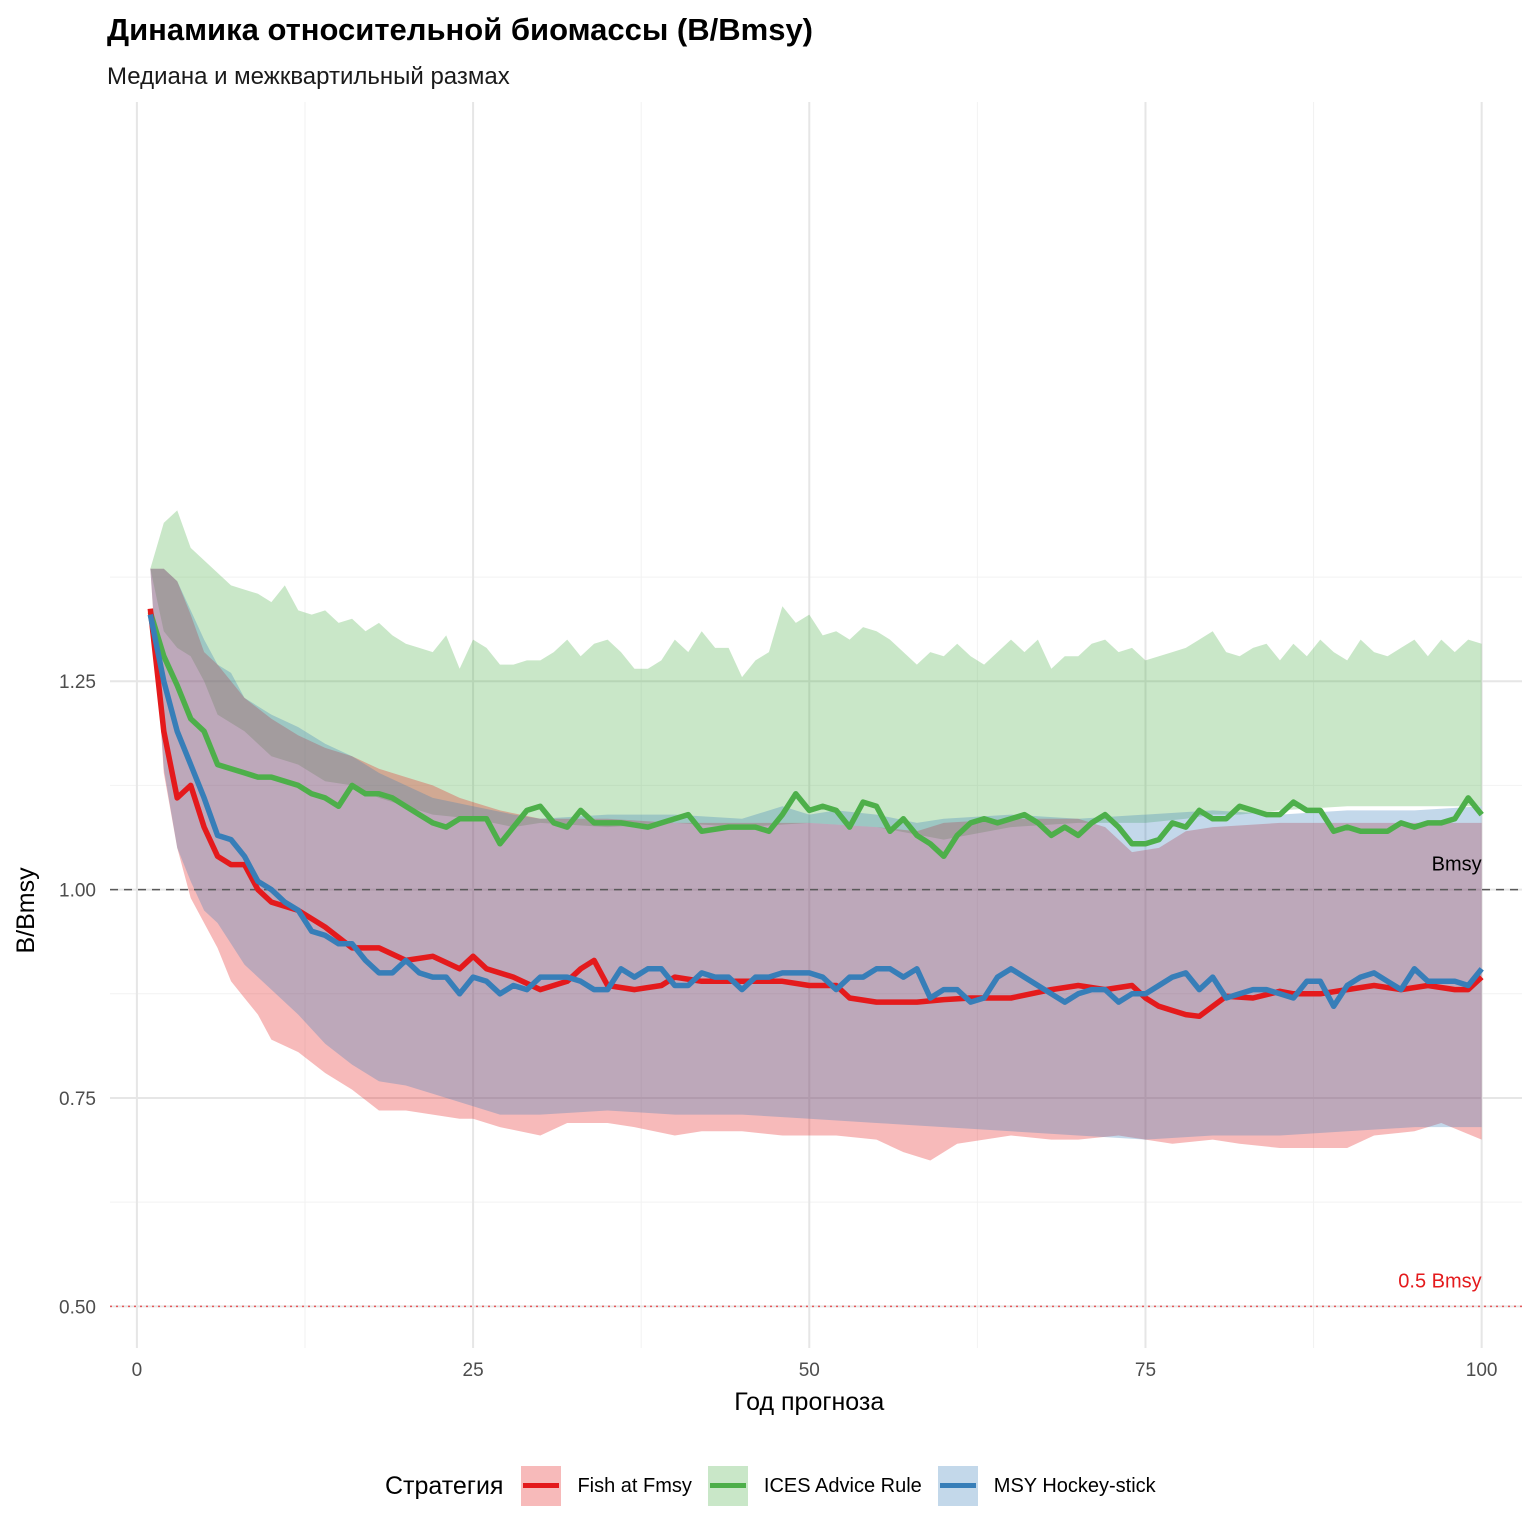  What do you see at coordinates (308, 76) in the screenshot?
I see `chart-subtitle: Медиана и межквартильный размах` at bounding box center [308, 76].